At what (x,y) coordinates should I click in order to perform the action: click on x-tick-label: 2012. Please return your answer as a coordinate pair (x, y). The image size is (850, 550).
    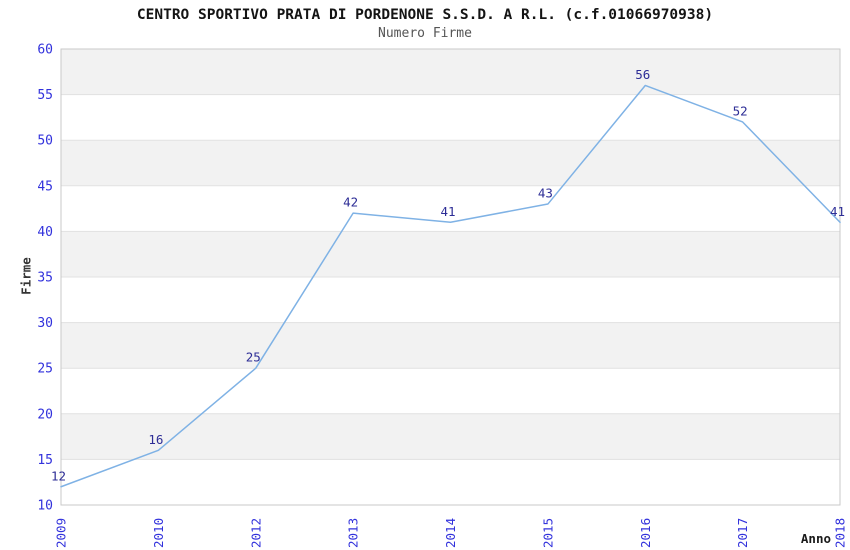
    Looking at the image, I should click on (255, 533).